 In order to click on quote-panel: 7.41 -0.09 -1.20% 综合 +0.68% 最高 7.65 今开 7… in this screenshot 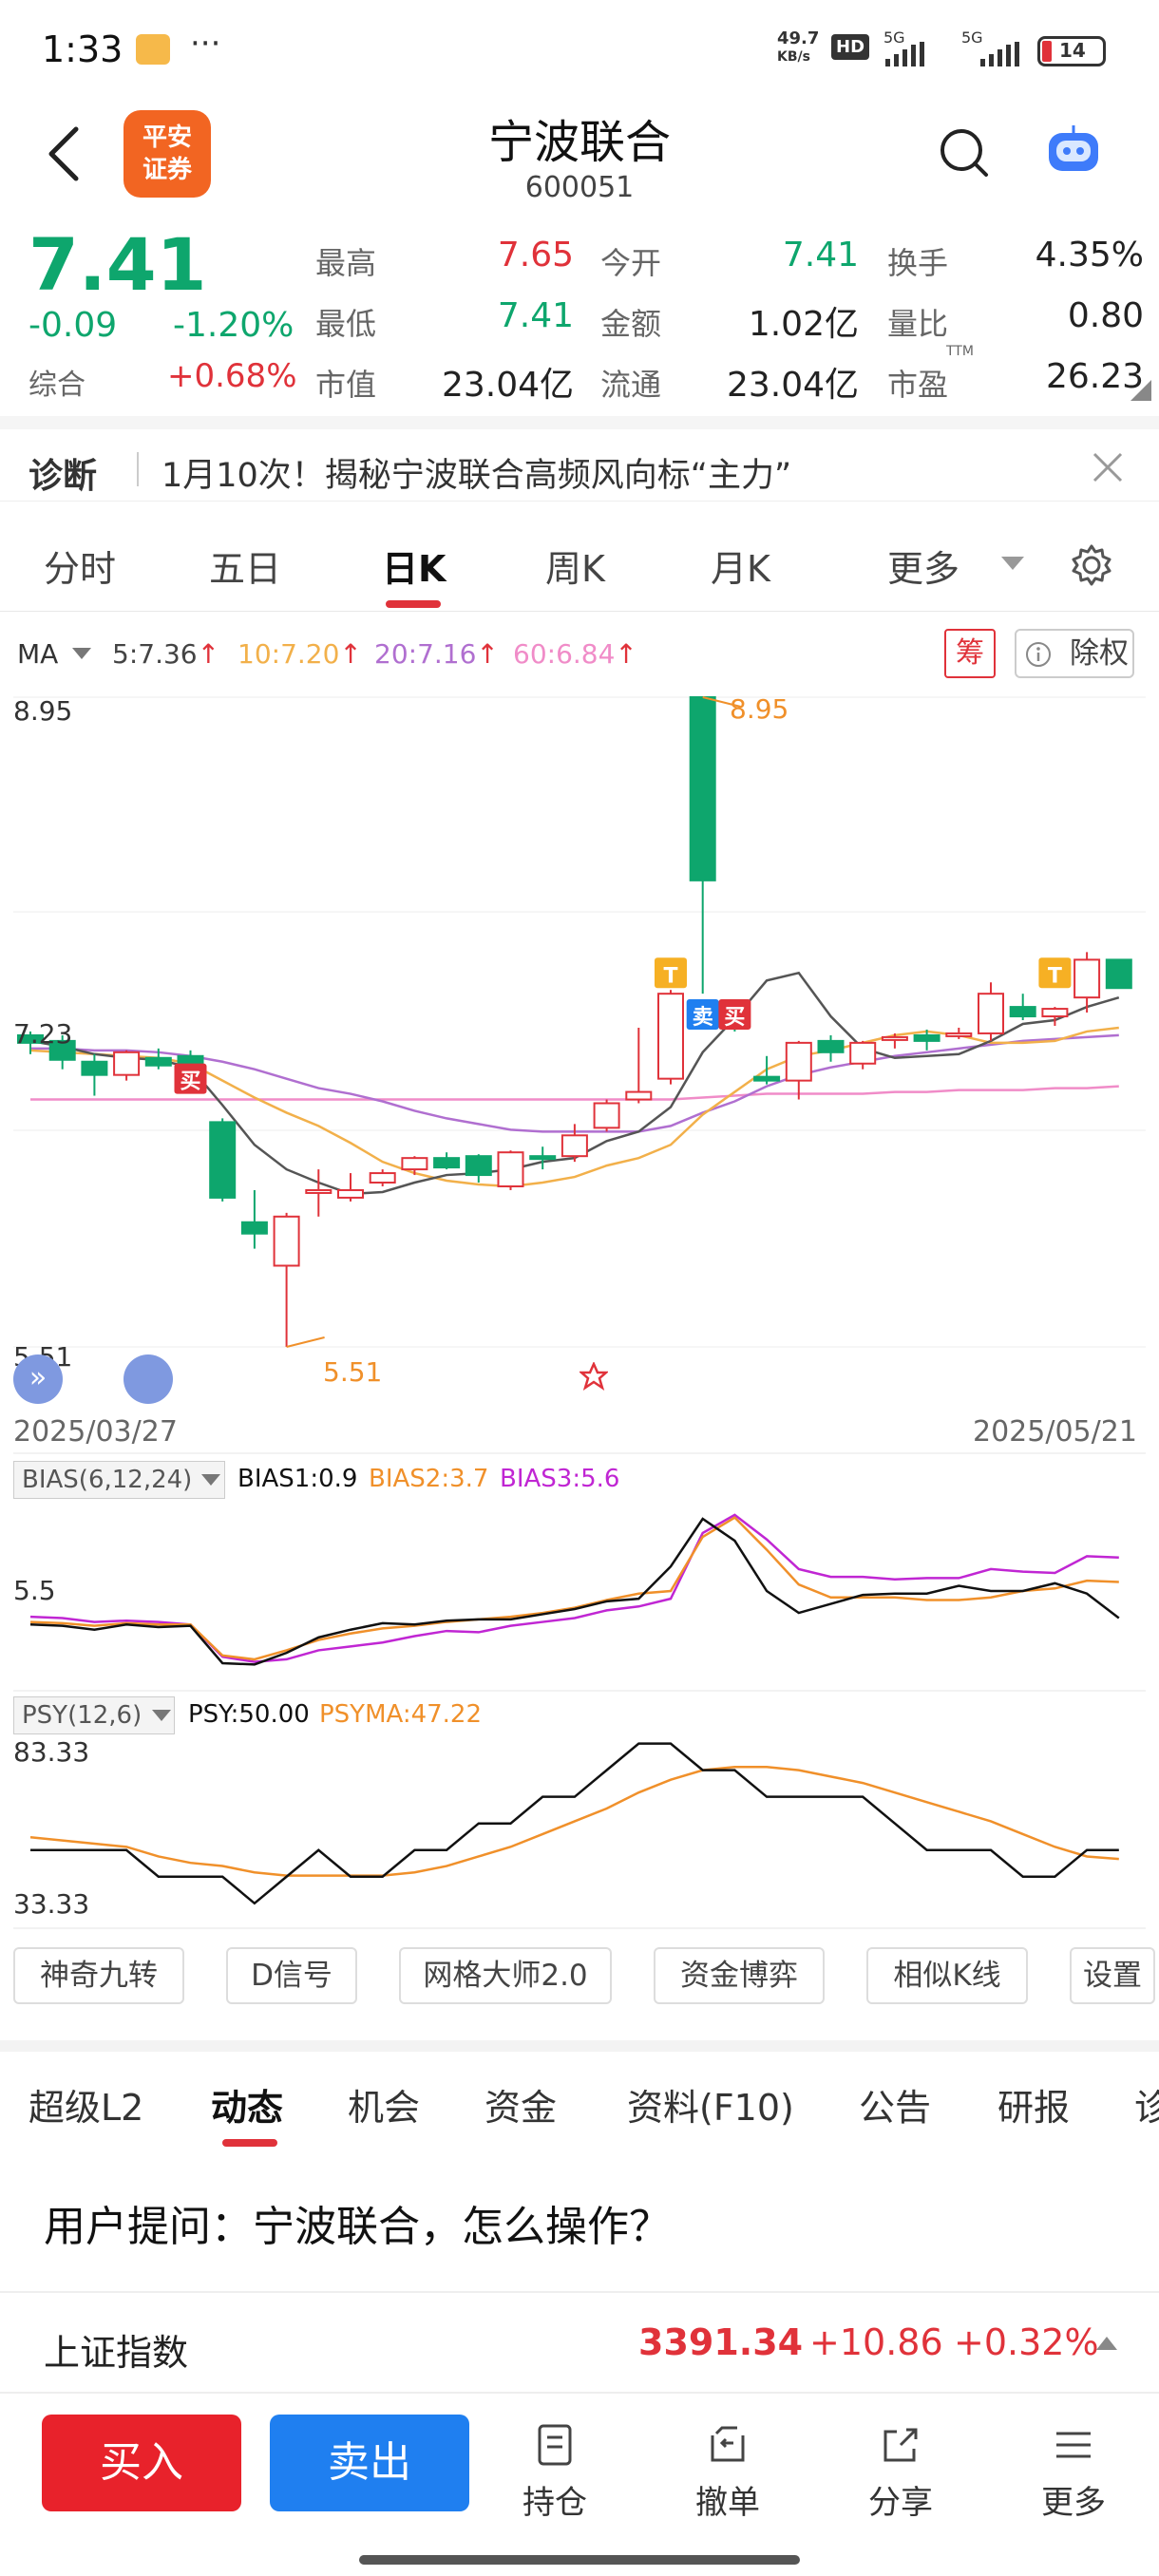, I will do `click(579, 313)`.